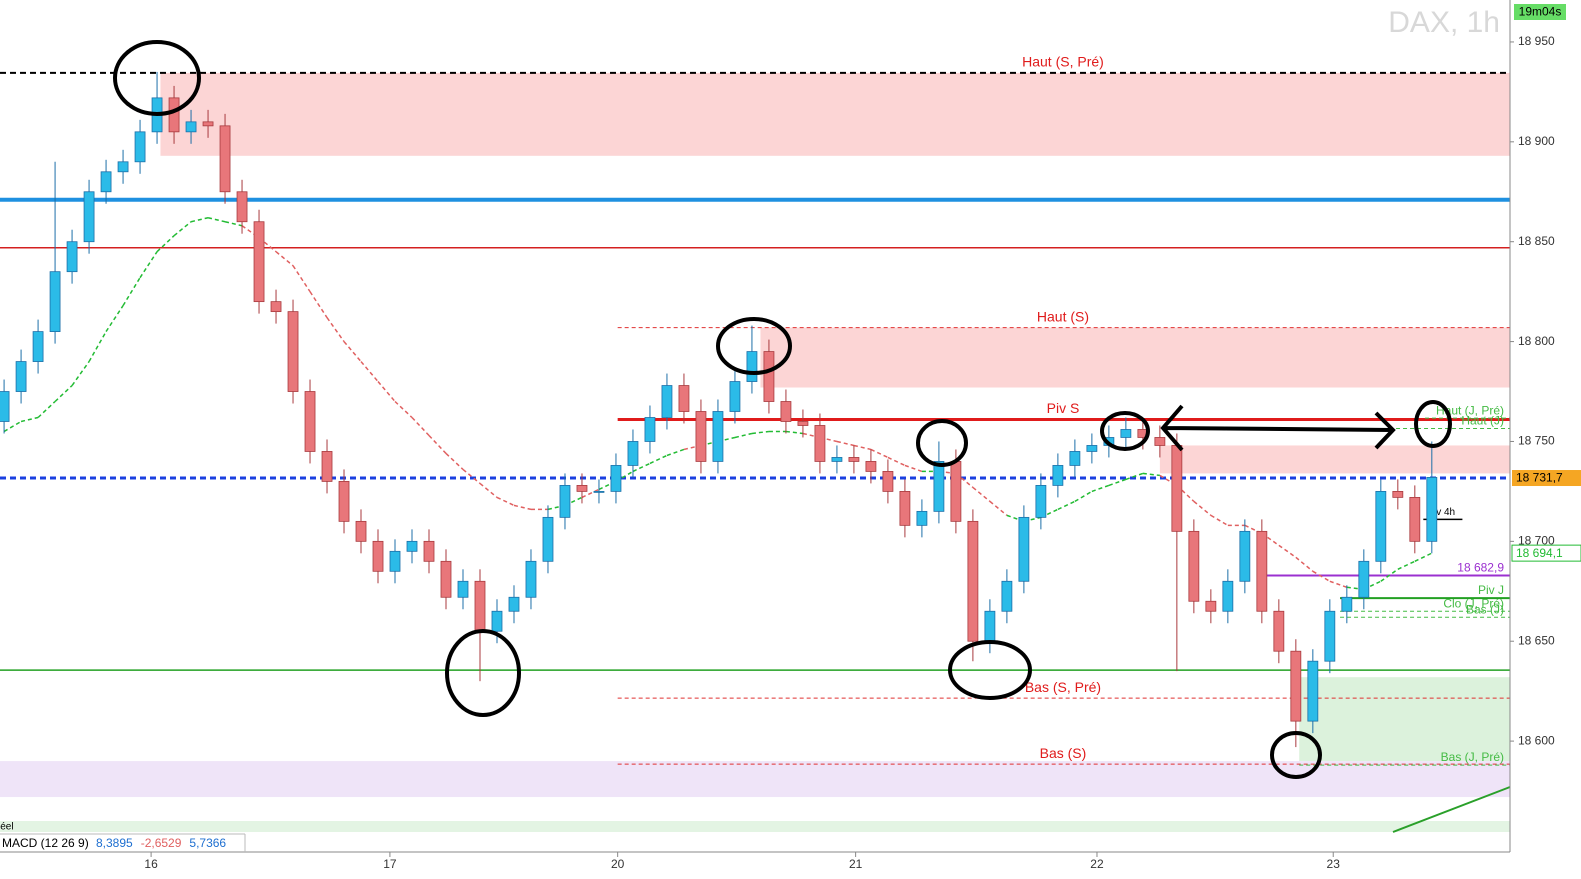 This screenshot has width=1581, height=879. Describe the element at coordinates (390, 864) in the screenshot. I see `x-tick-label: 17` at that location.